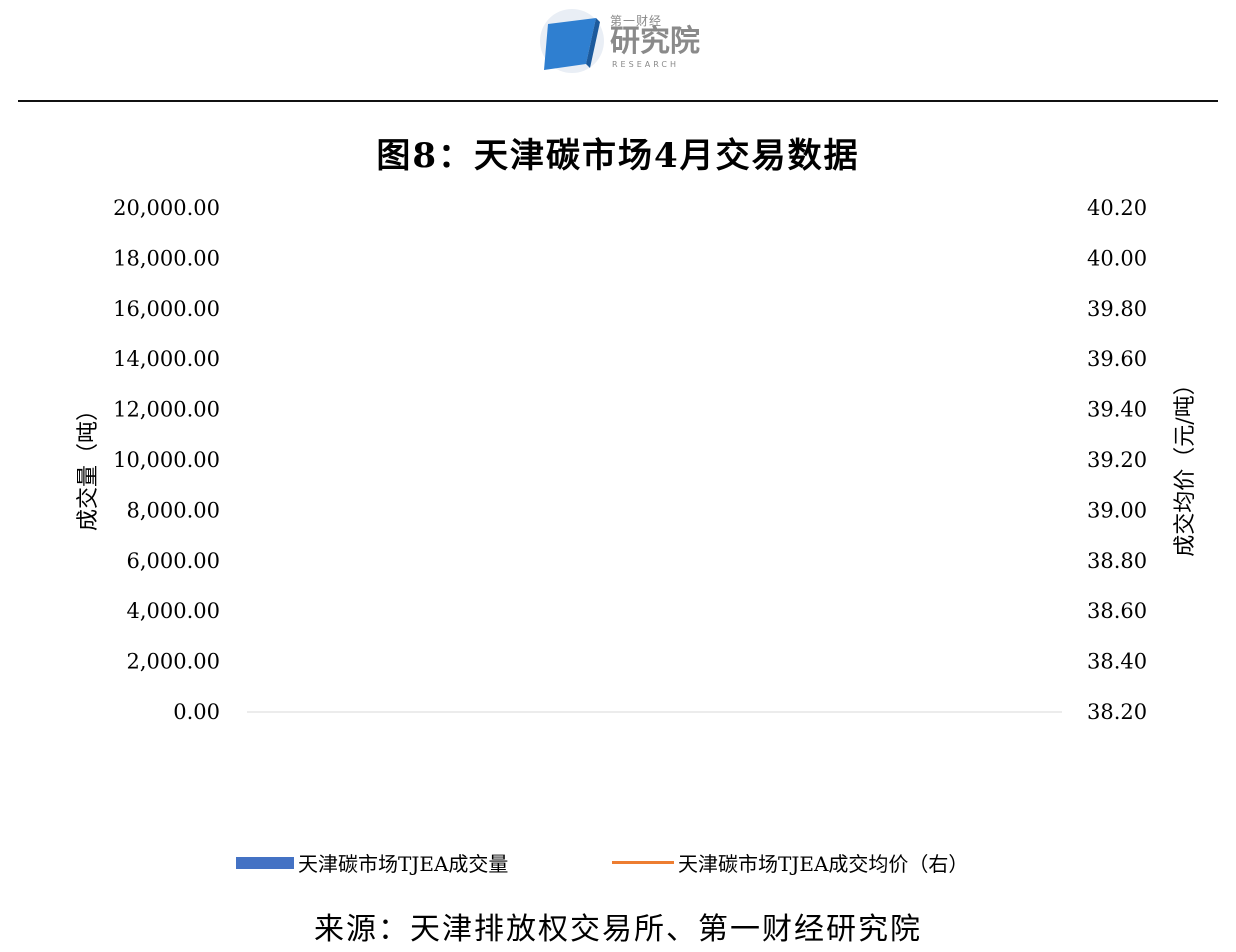 This screenshot has height=952, width=1236. I want to click on legend-item-volume: 天津碳市场TJEA成交量, so click(372, 862).